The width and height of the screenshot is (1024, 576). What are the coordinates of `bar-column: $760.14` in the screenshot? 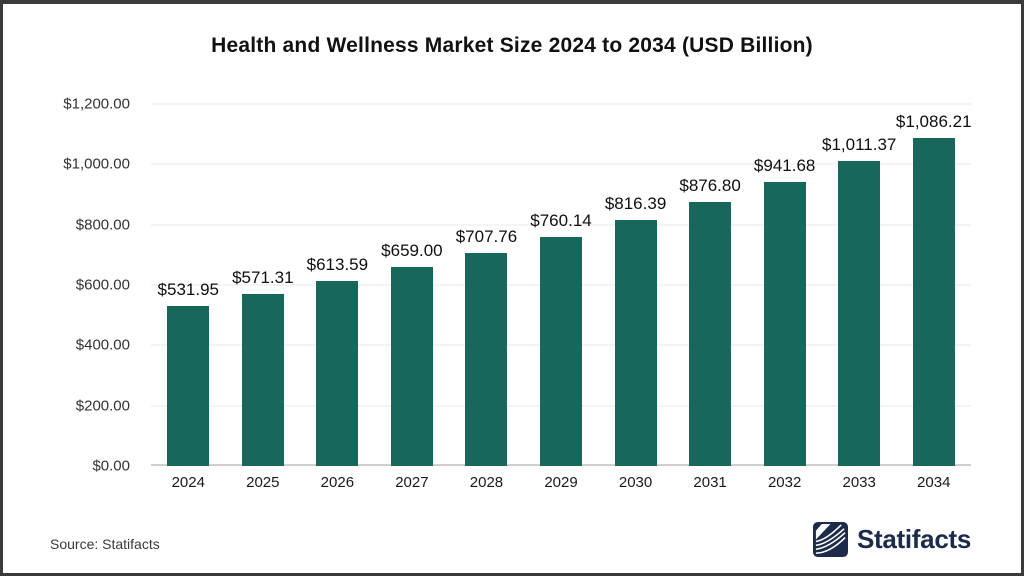 It's located at (561, 285).